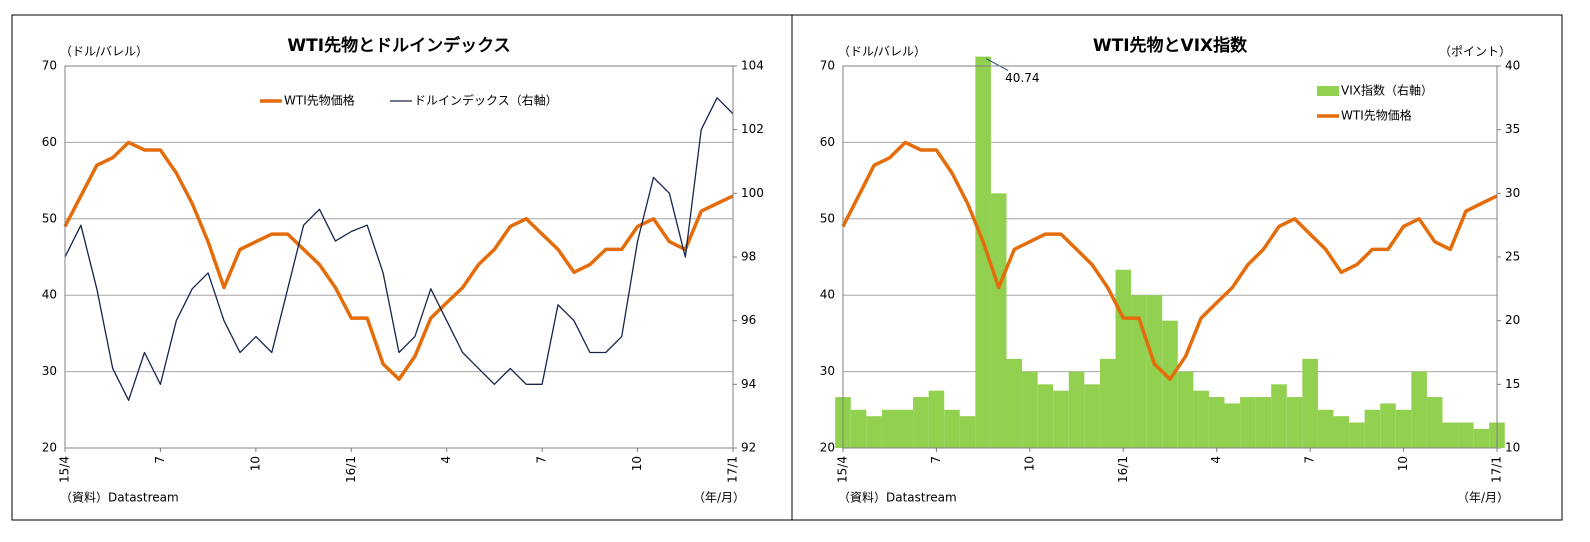  I want to click on y2-tick-label: 15, so click(1512, 384).